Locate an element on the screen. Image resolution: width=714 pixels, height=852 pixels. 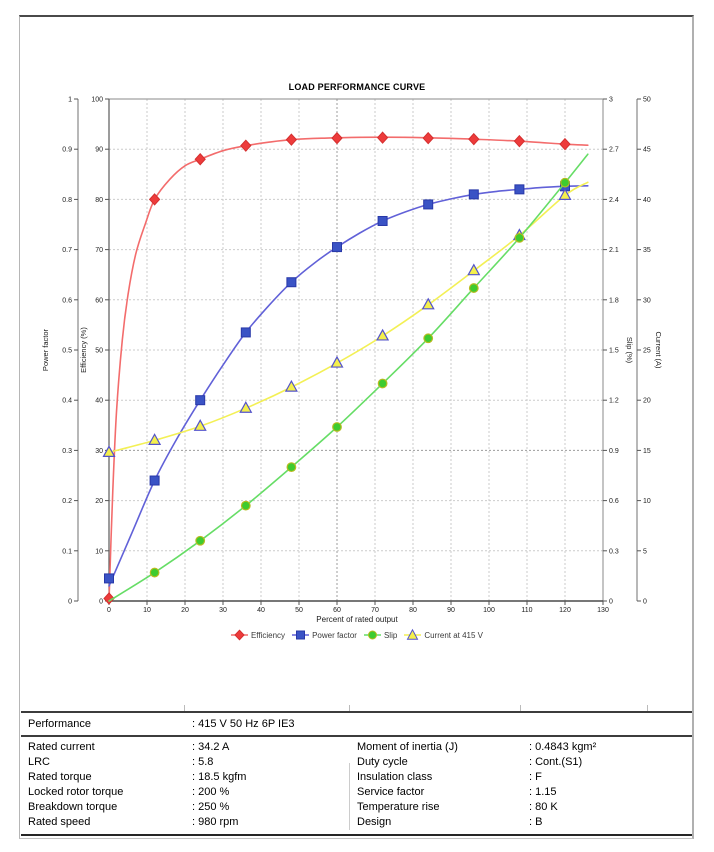
row-label: LRC is located at coordinates (39, 762).